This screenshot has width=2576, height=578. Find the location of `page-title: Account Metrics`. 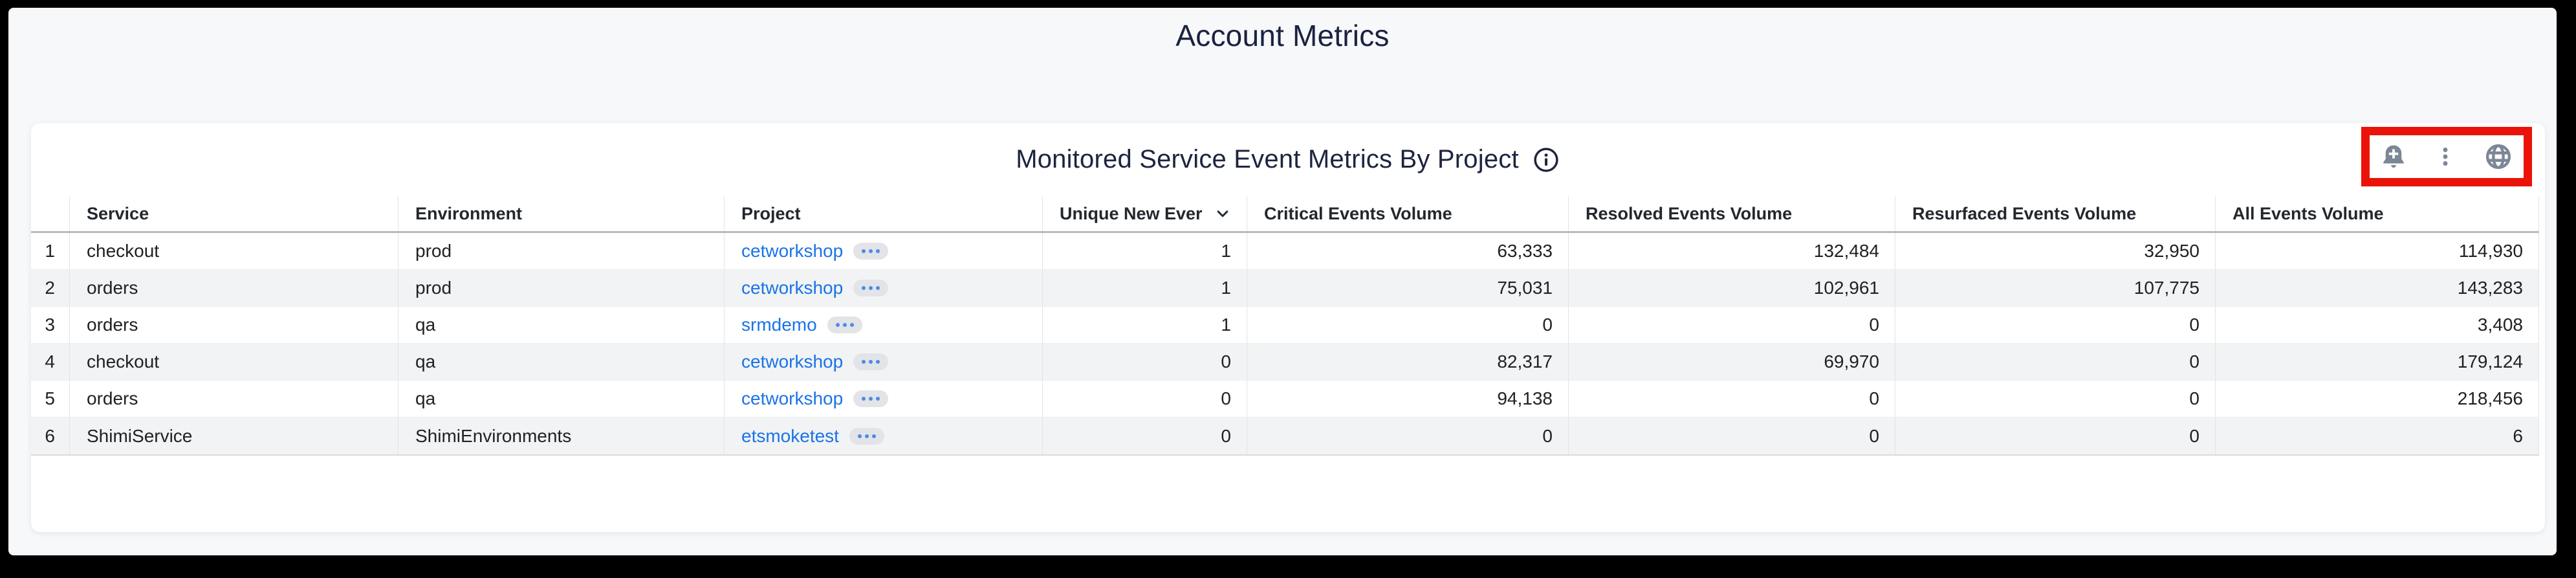

page-title: Account Metrics is located at coordinates (1282, 35).